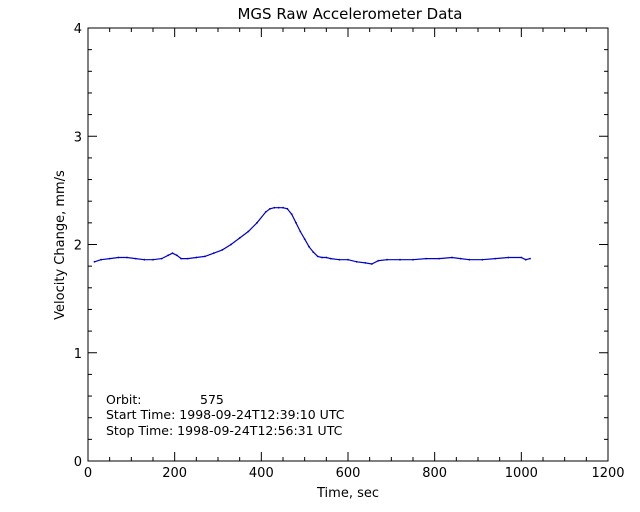  Describe the element at coordinates (261, 473) in the screenshot. I see `x-tick-label: 400` at that location.